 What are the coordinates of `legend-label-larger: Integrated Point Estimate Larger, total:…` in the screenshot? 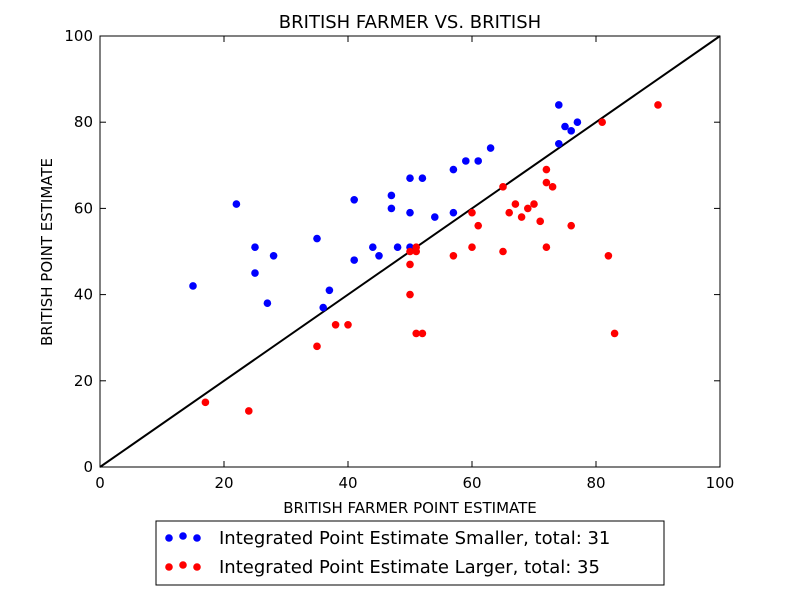 It's located at (409, 567).